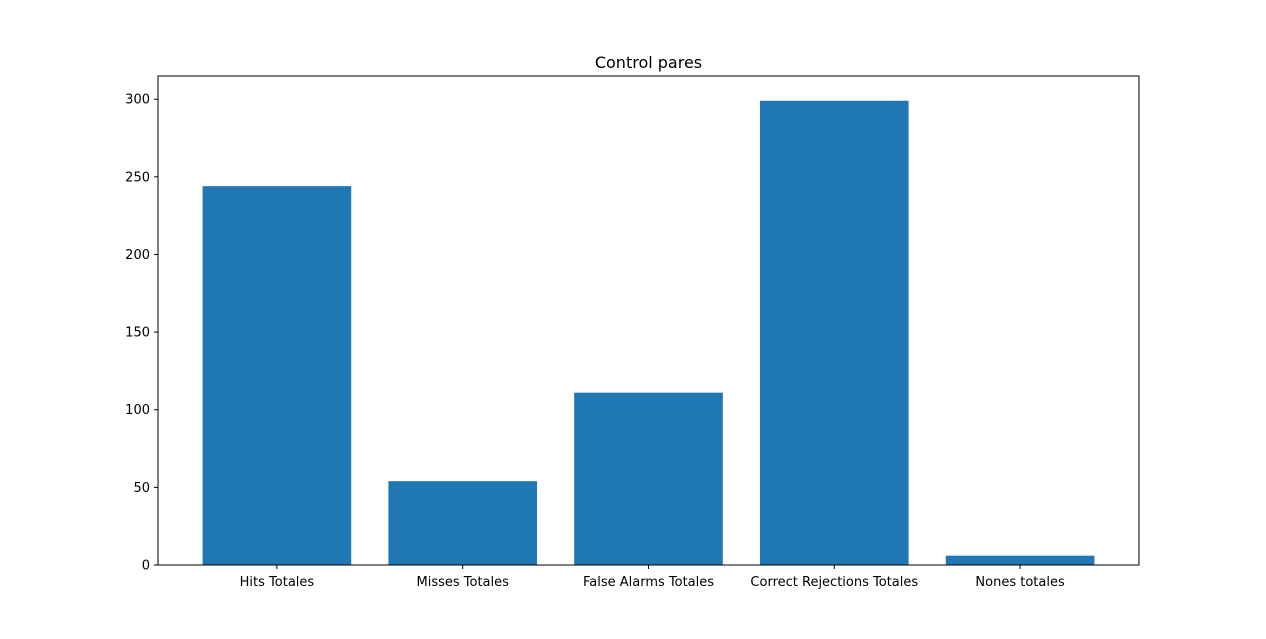 Image resolution: width=1266 pixels, height=639 pixels. What do you see at coordinates (462, 582) in the screenshot?
I see `x-tick-label: Misses Totales` at bounding box center [462, 582].